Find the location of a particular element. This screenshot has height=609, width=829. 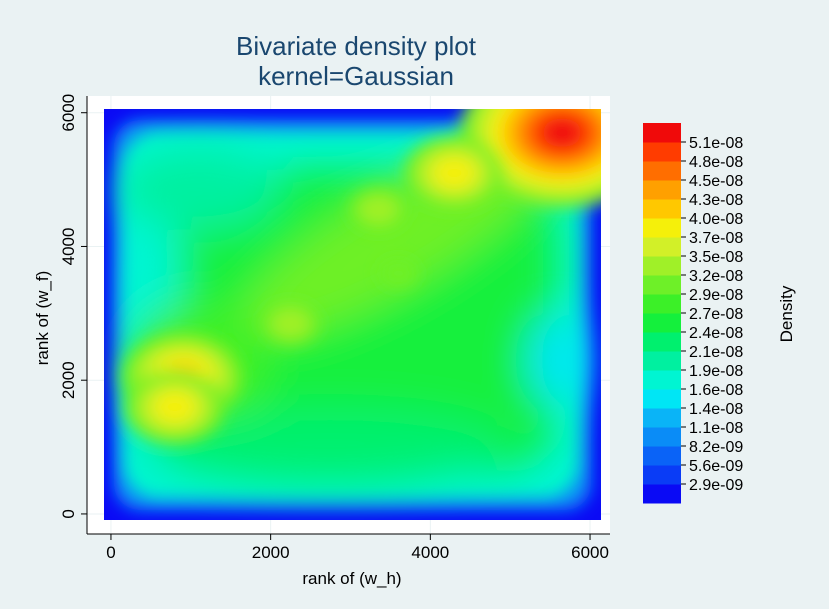

colorbar-tick-label: 3.5e-08 is located at coordinates (716, 257).